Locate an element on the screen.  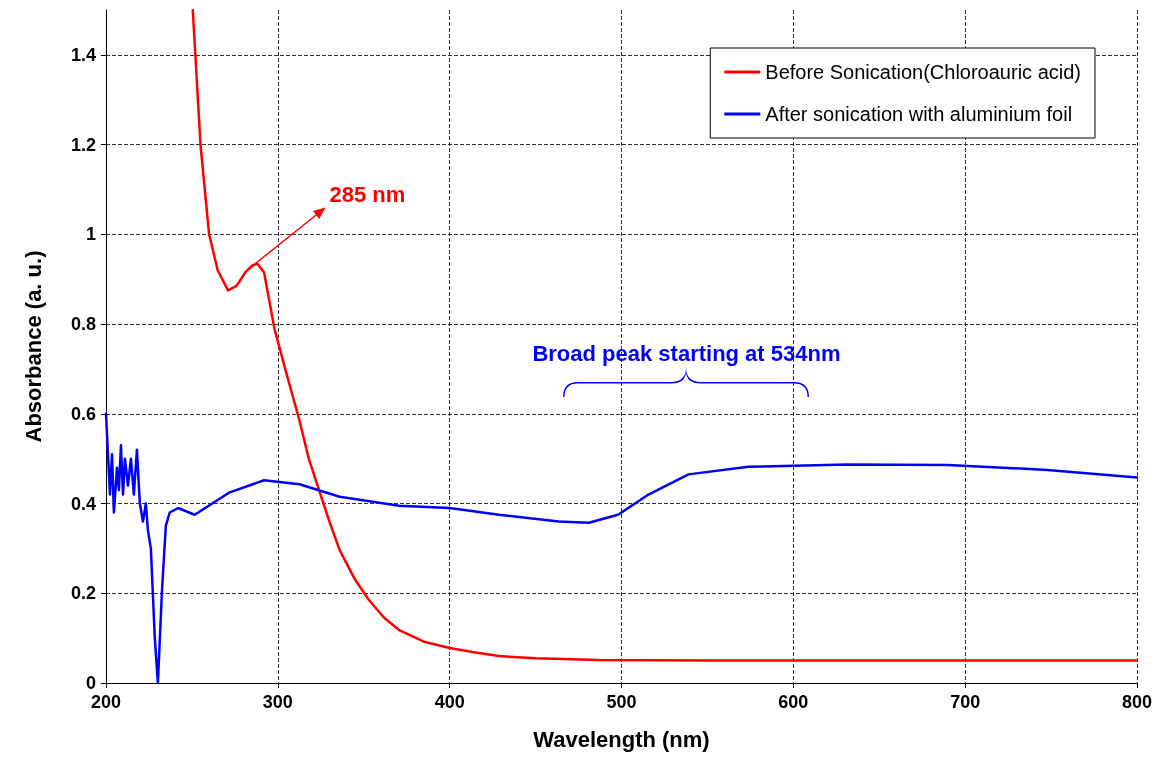
y-tick-label: 0 is located at coordinates (90, 683).